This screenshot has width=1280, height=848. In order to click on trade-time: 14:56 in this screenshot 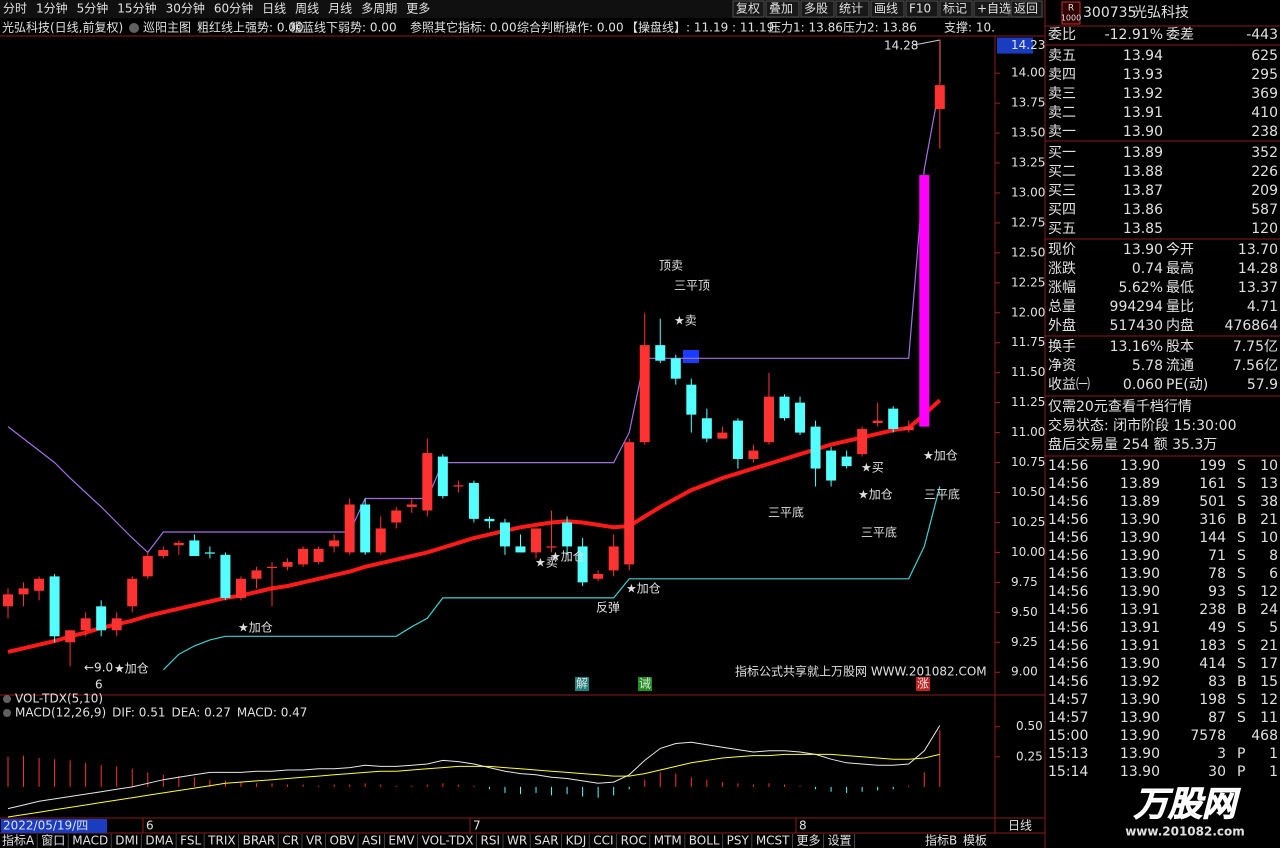, I will do `click(1068, 664)`.